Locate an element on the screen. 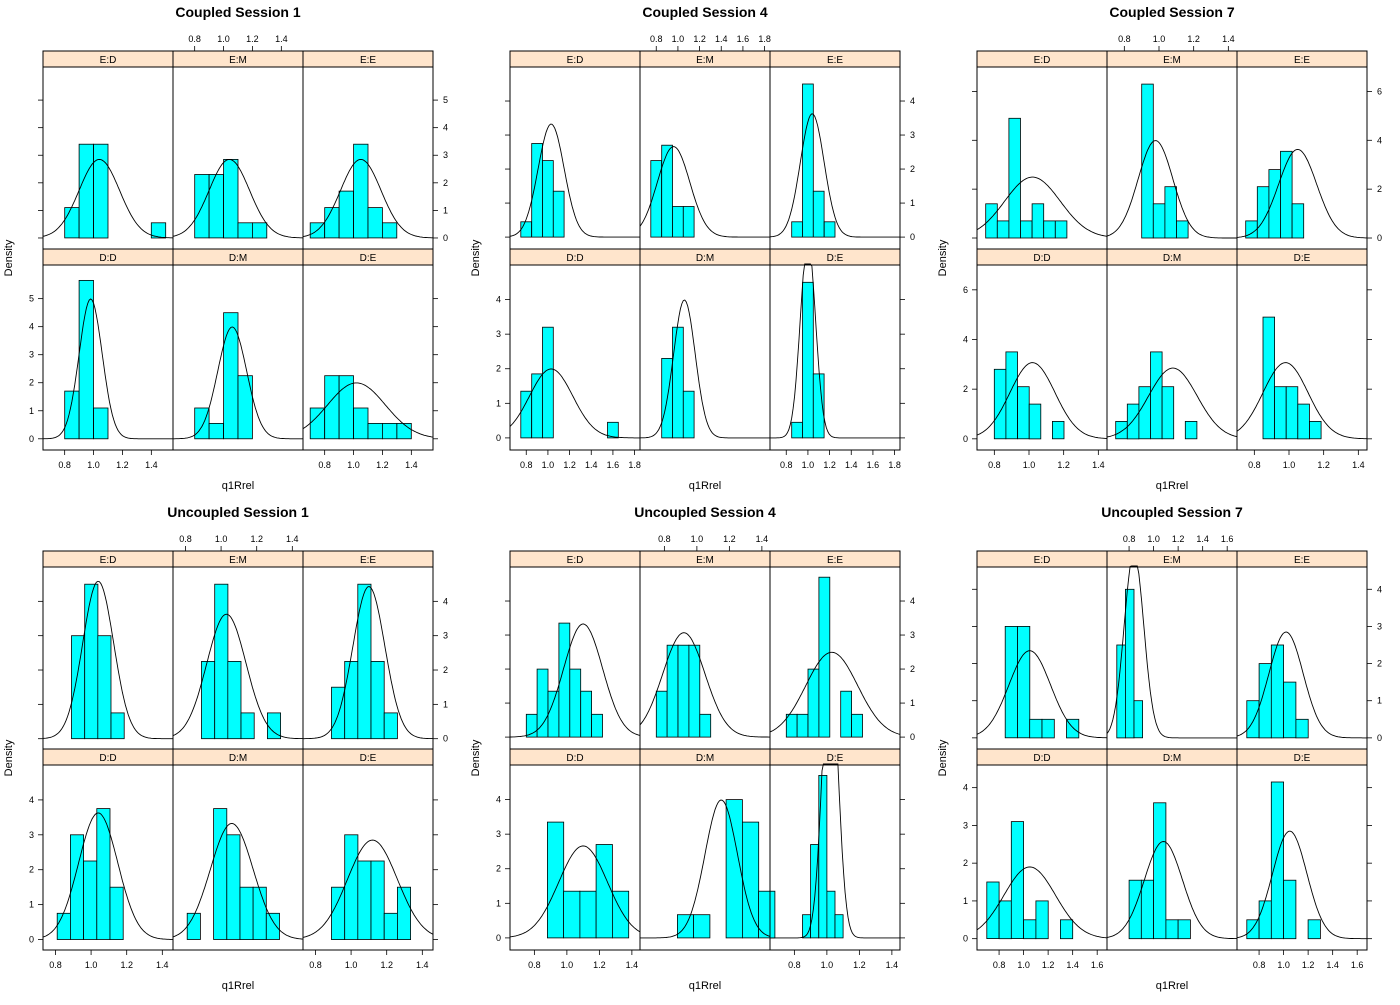  y-tick-label: 0 is located at coordinates (31, 439).